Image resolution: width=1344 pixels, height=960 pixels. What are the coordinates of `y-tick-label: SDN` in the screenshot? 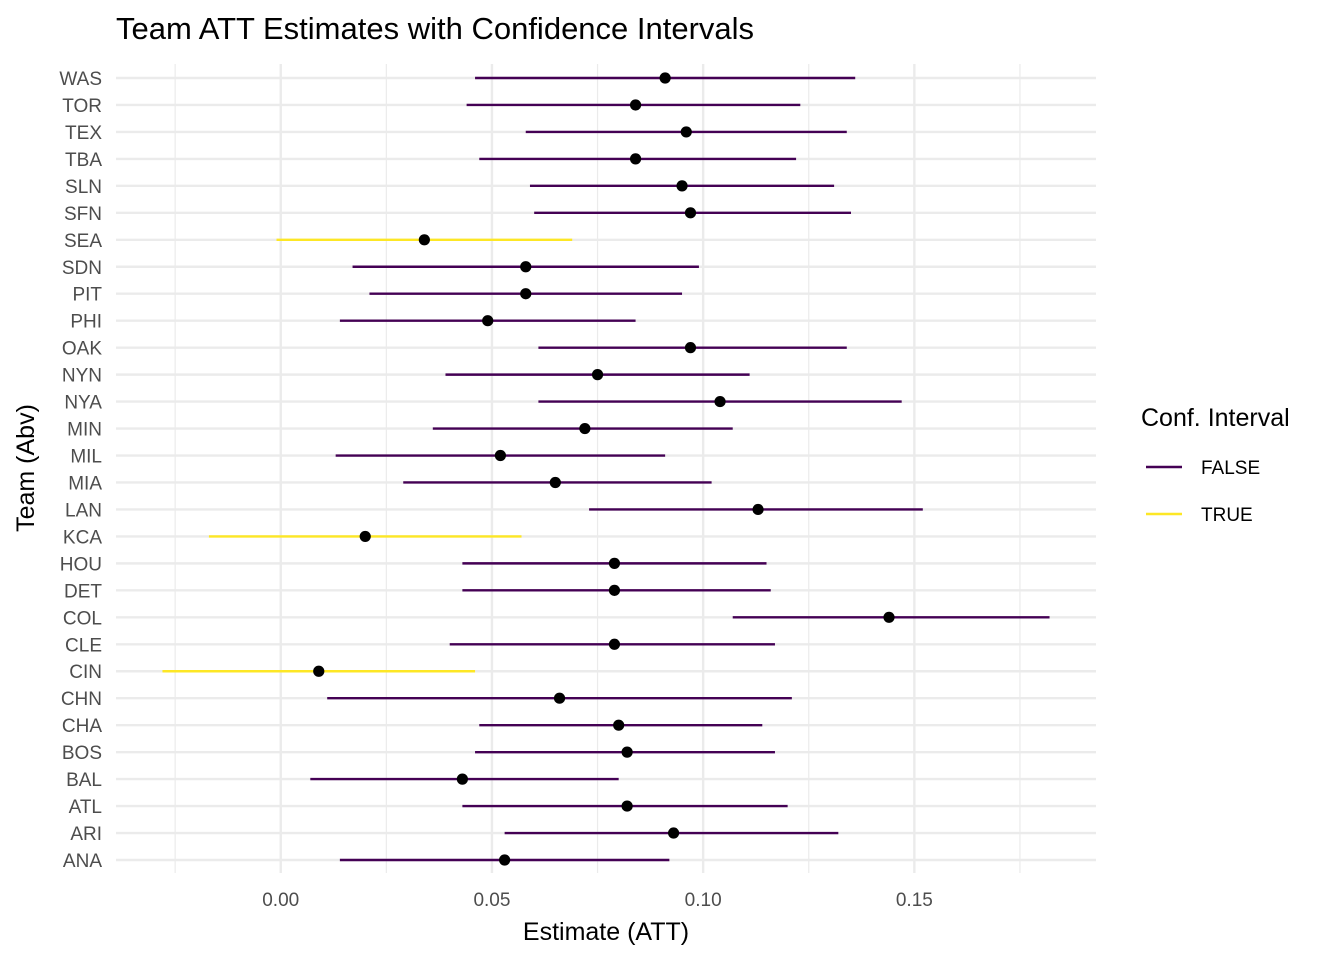 It's located at (82, 268).